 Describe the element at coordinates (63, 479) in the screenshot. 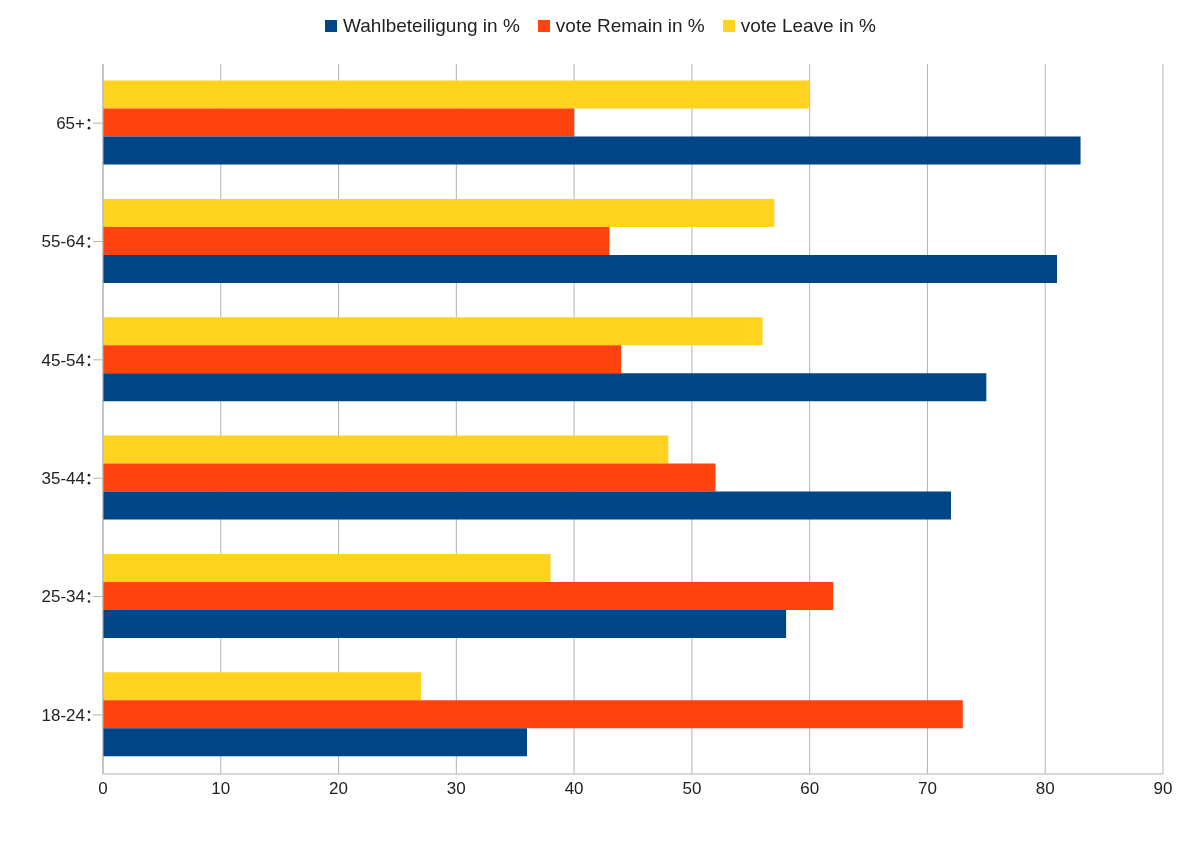

I see `y-tick-label: 35-44` at that location.